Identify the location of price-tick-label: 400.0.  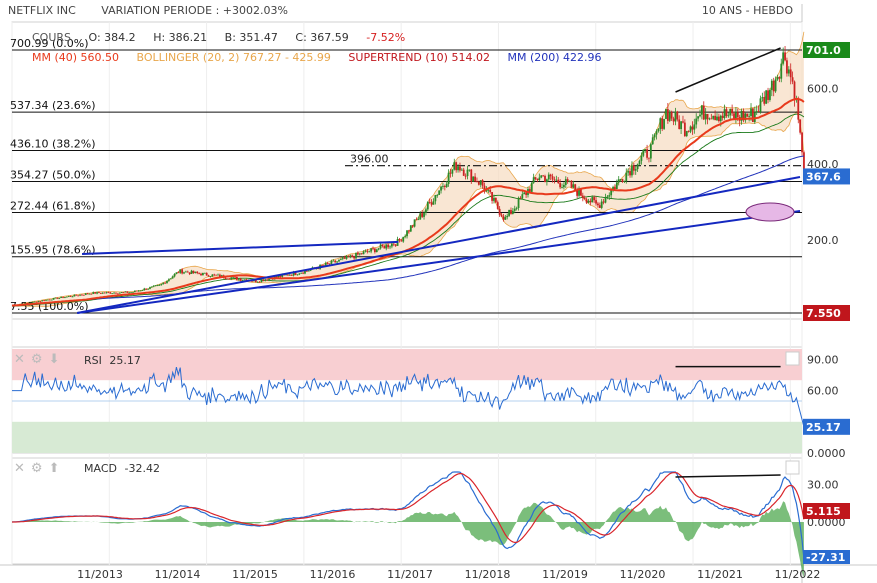
(823, 164).